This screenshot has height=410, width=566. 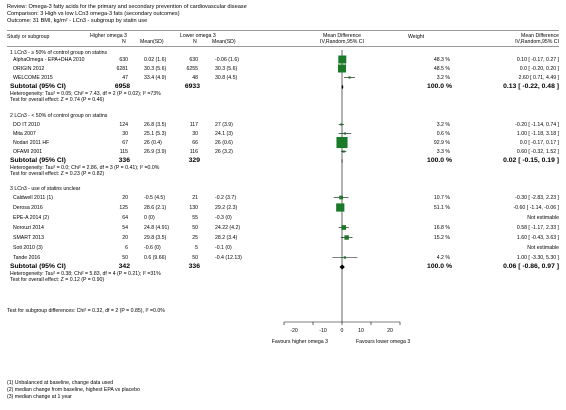 What do you see at coordinates (155, 152) in the screenshot?
I see `mean-higher: 26.9 (3.9)` at bounding box center [155, 152].